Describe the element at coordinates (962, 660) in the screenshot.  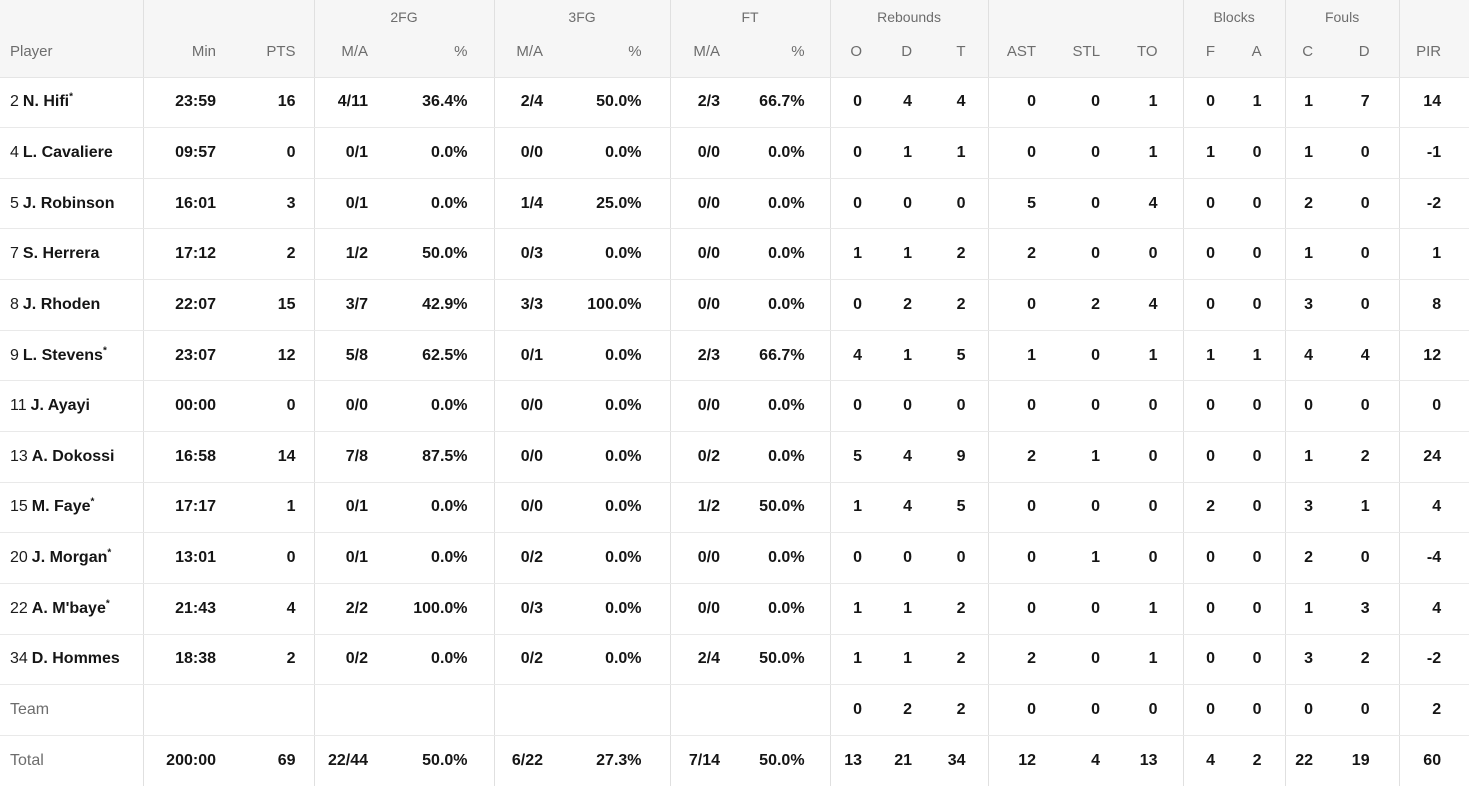
I see `stat-reb-t: 2` at that location.